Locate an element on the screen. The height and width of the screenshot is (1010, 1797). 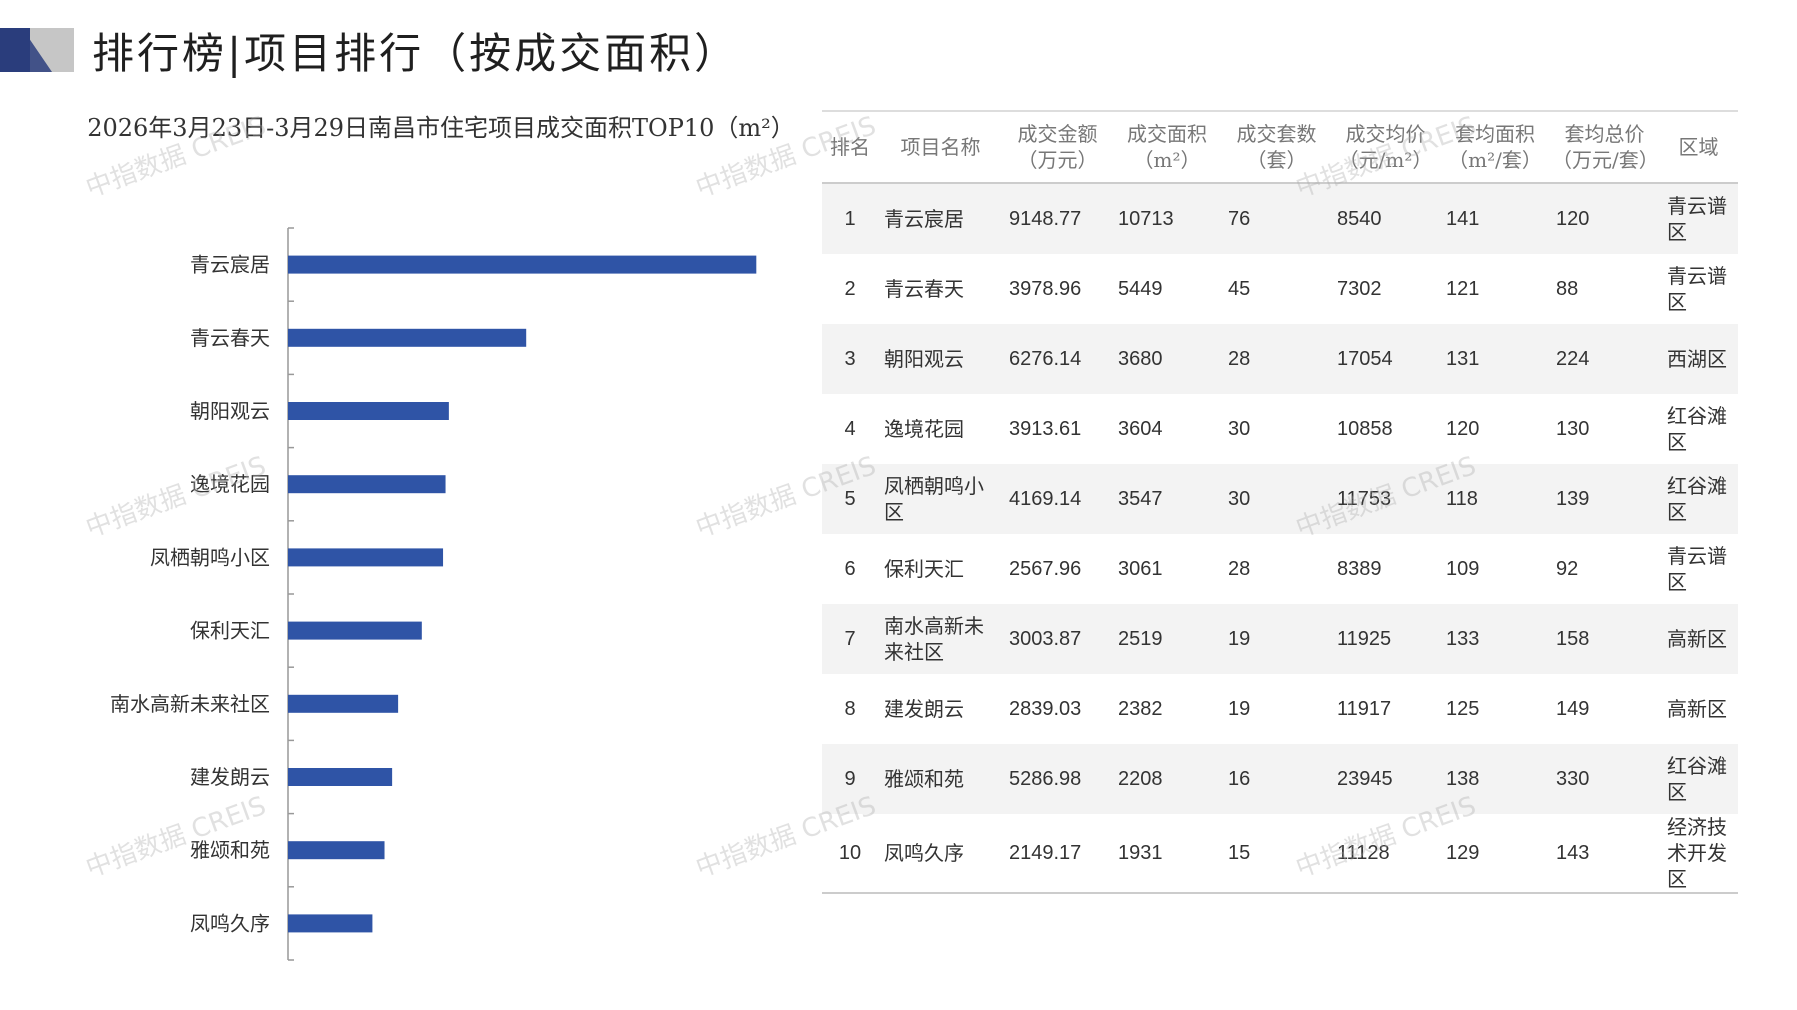
cell-area: 3061 is located at coordinates (1140, 569).